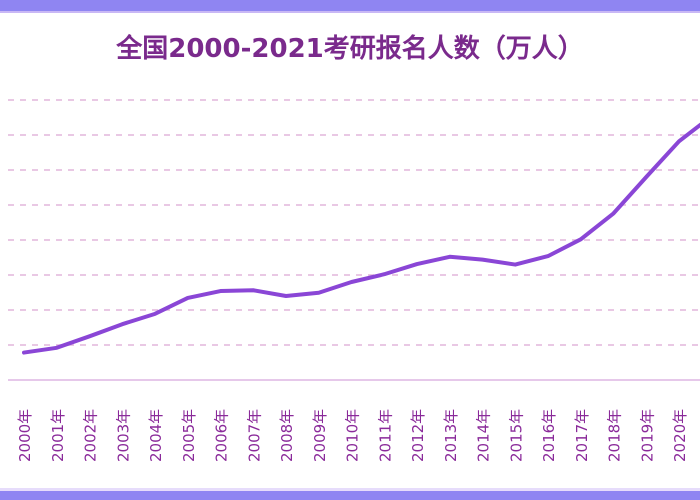 This screenshot has width=700, height=500. I want to click on x-tick-label: 2000年, so click(25, 435).